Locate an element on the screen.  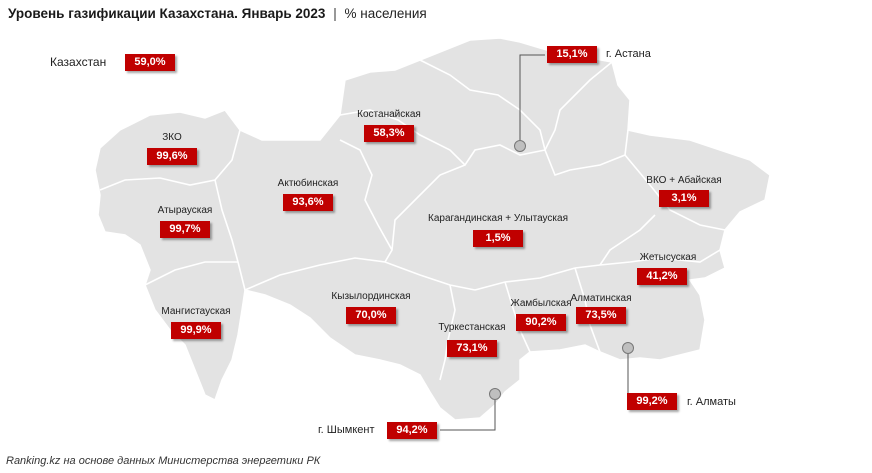
region-label-karaganda: Карагандинская + Улытауская is located at coordinates (498, 218).